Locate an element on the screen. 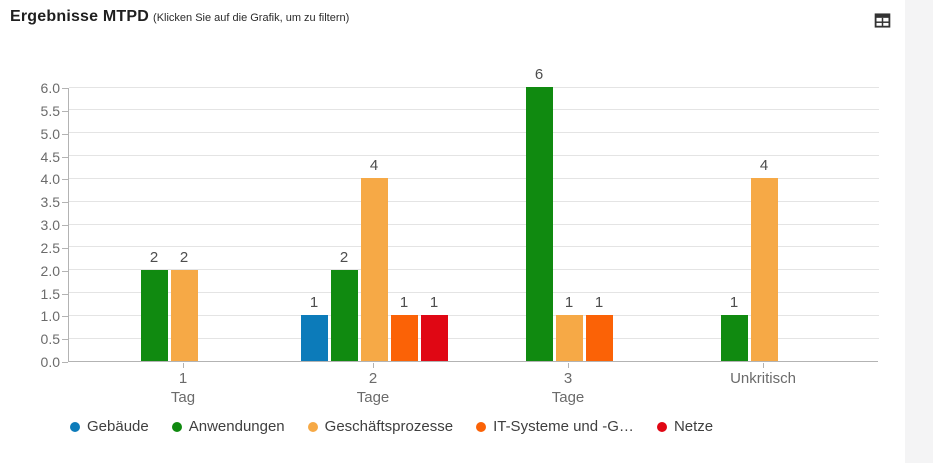  chart-title: Ergebnisse MTPD is located at coordinates (80, 16).